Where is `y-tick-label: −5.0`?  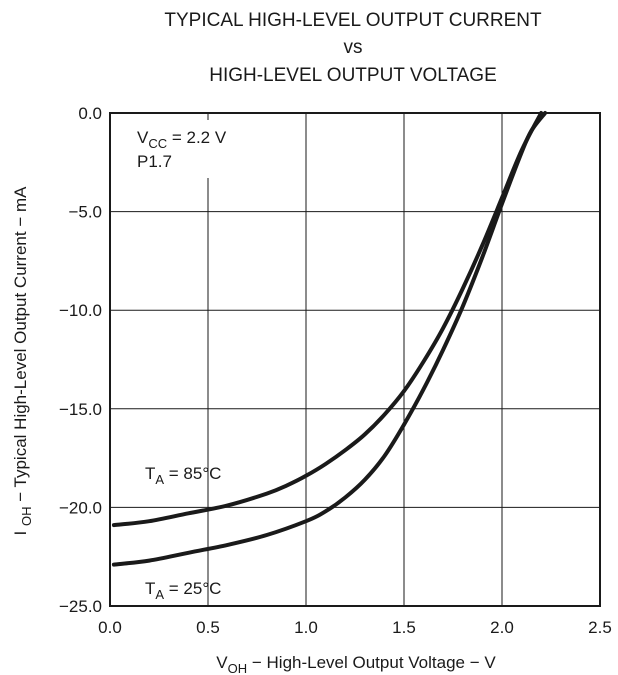
y-tick-label: −5.0 is located at coordinates (85, 212).